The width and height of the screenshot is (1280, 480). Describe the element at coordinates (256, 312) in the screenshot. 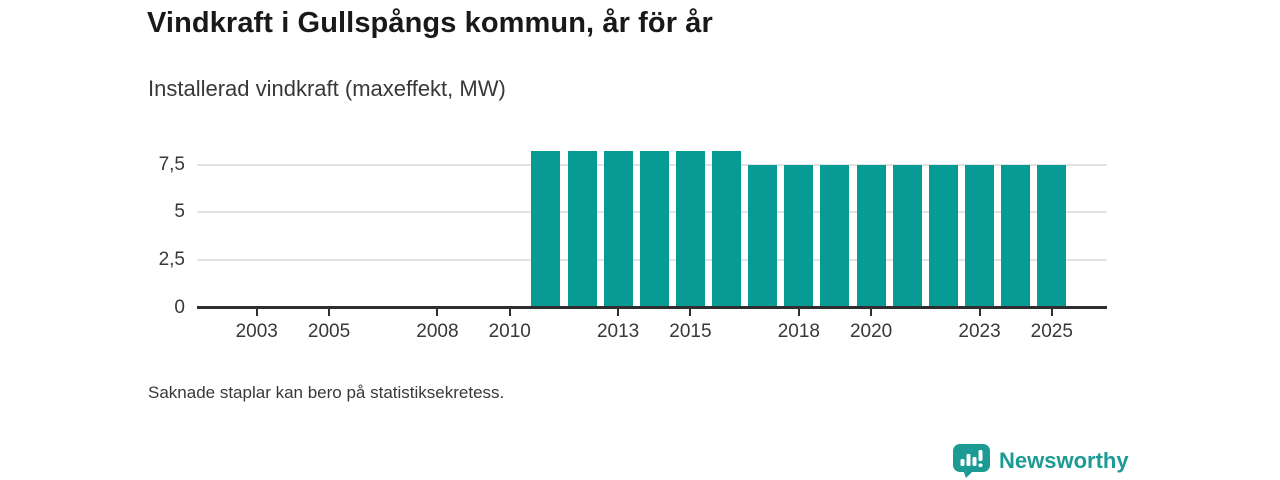

I see `x-axis-tick-2003` at that location.